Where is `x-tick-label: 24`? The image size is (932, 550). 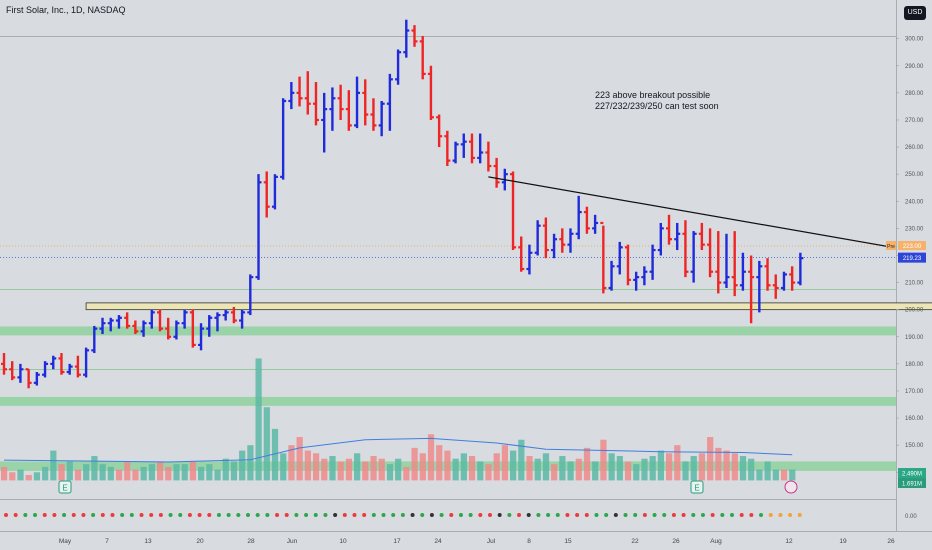
x-tick-label: 24 is located at coordinates (438, 541).